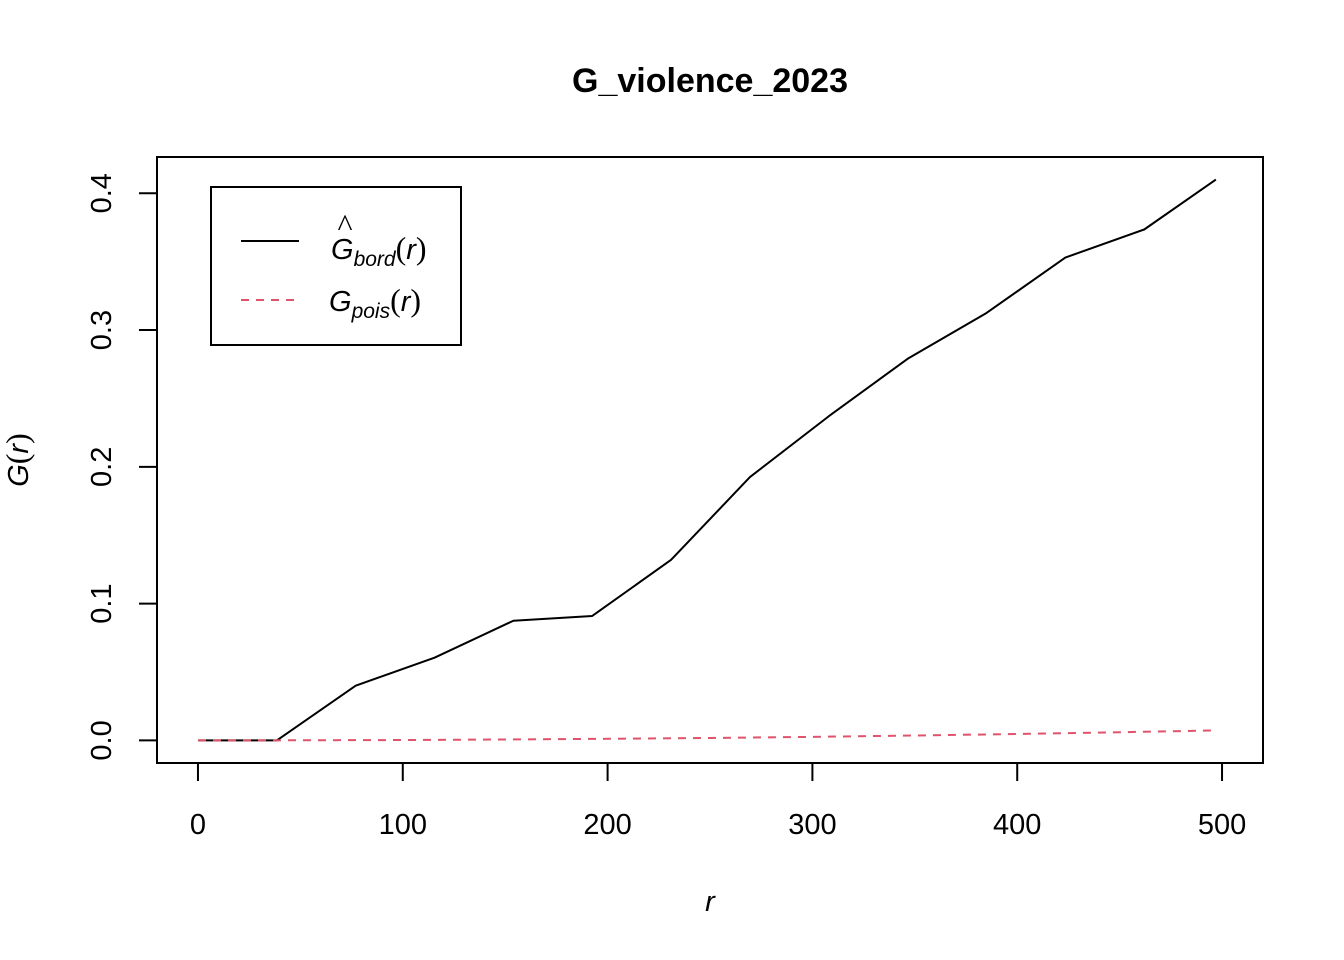  I want to click on legend-label-bord-close-paren: ), so click(421, 248).